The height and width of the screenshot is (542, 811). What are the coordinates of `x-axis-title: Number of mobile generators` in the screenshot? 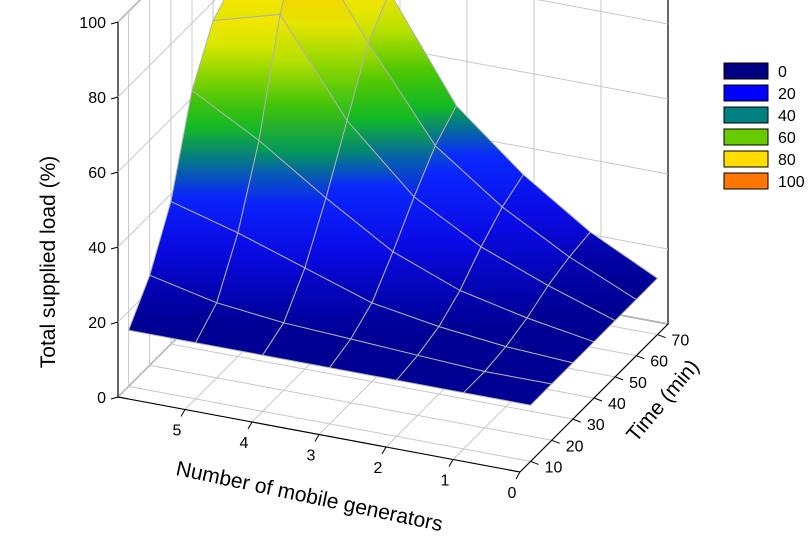 It's located at (309, 496).